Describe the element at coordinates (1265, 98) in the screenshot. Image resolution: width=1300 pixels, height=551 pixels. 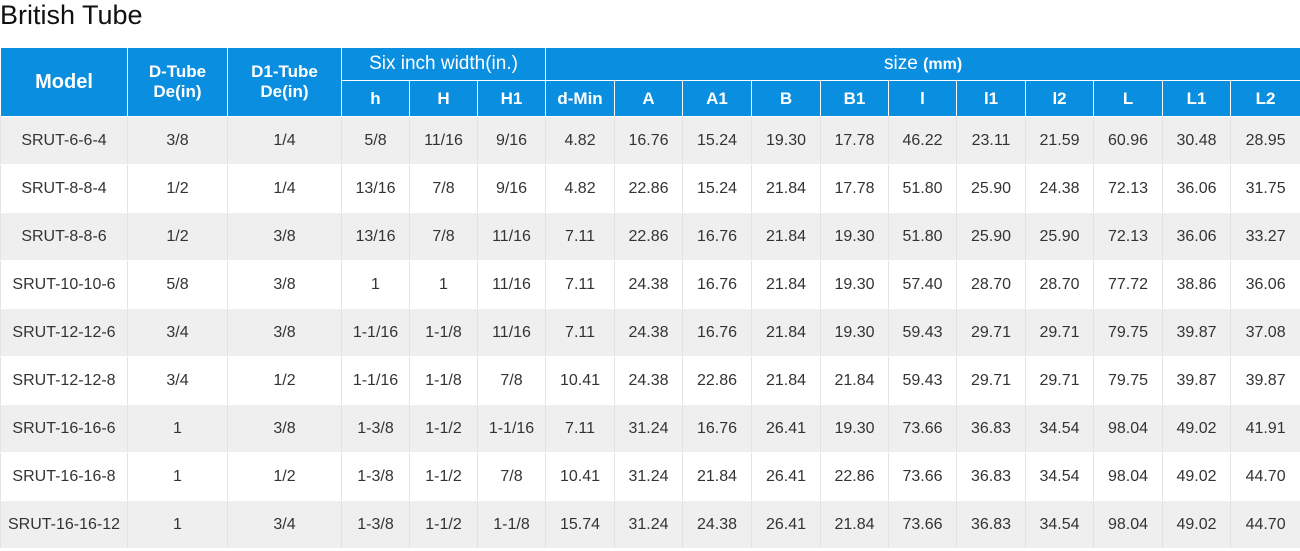
I see `header-cell: L2` at that location.